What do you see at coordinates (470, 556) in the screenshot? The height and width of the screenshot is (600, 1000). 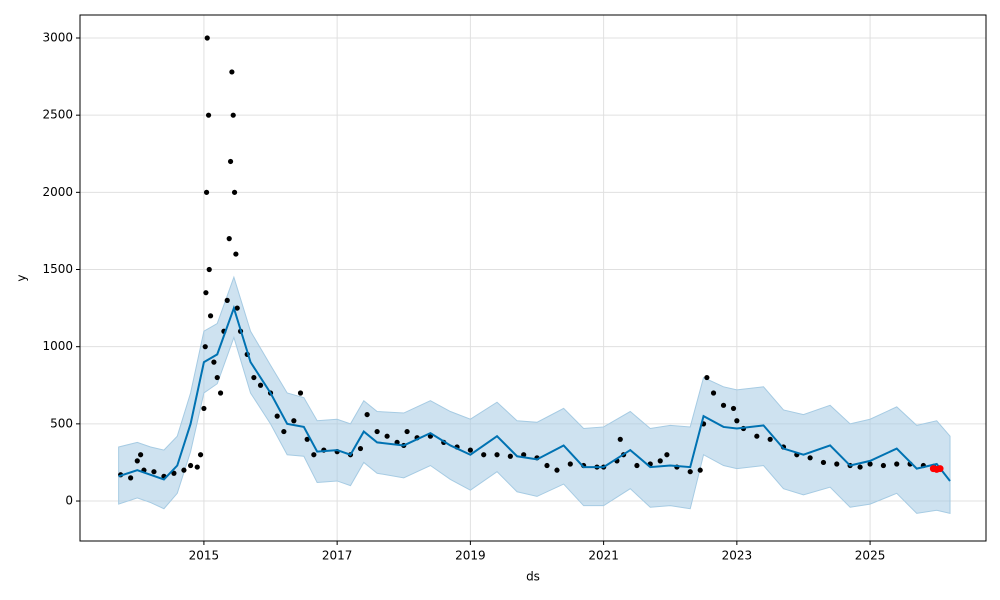 I see `x-tick-label: 2019` at bounding box center [470, 556].